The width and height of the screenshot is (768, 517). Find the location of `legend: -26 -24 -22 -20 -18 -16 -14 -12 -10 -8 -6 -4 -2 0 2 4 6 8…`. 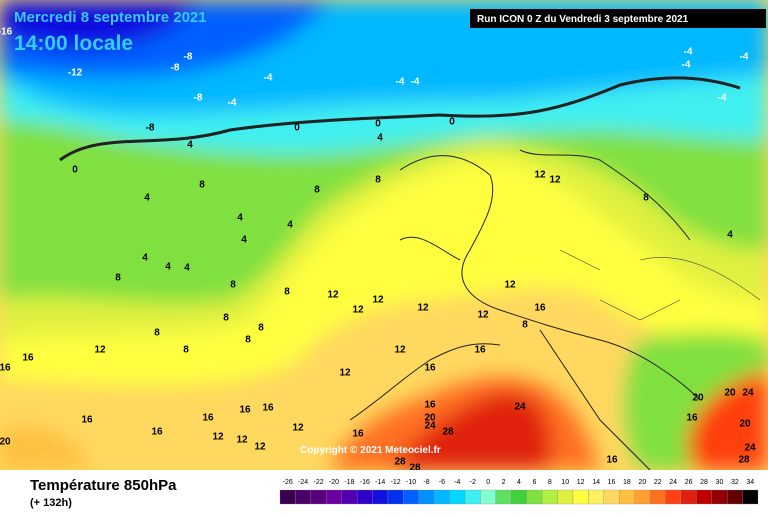

legend: -26 -24 -22 -20 -18 -16 -14 -12 -10 -8 -6 -4 -2 0 2 4 6 8… is located at coordinates (519, 492).